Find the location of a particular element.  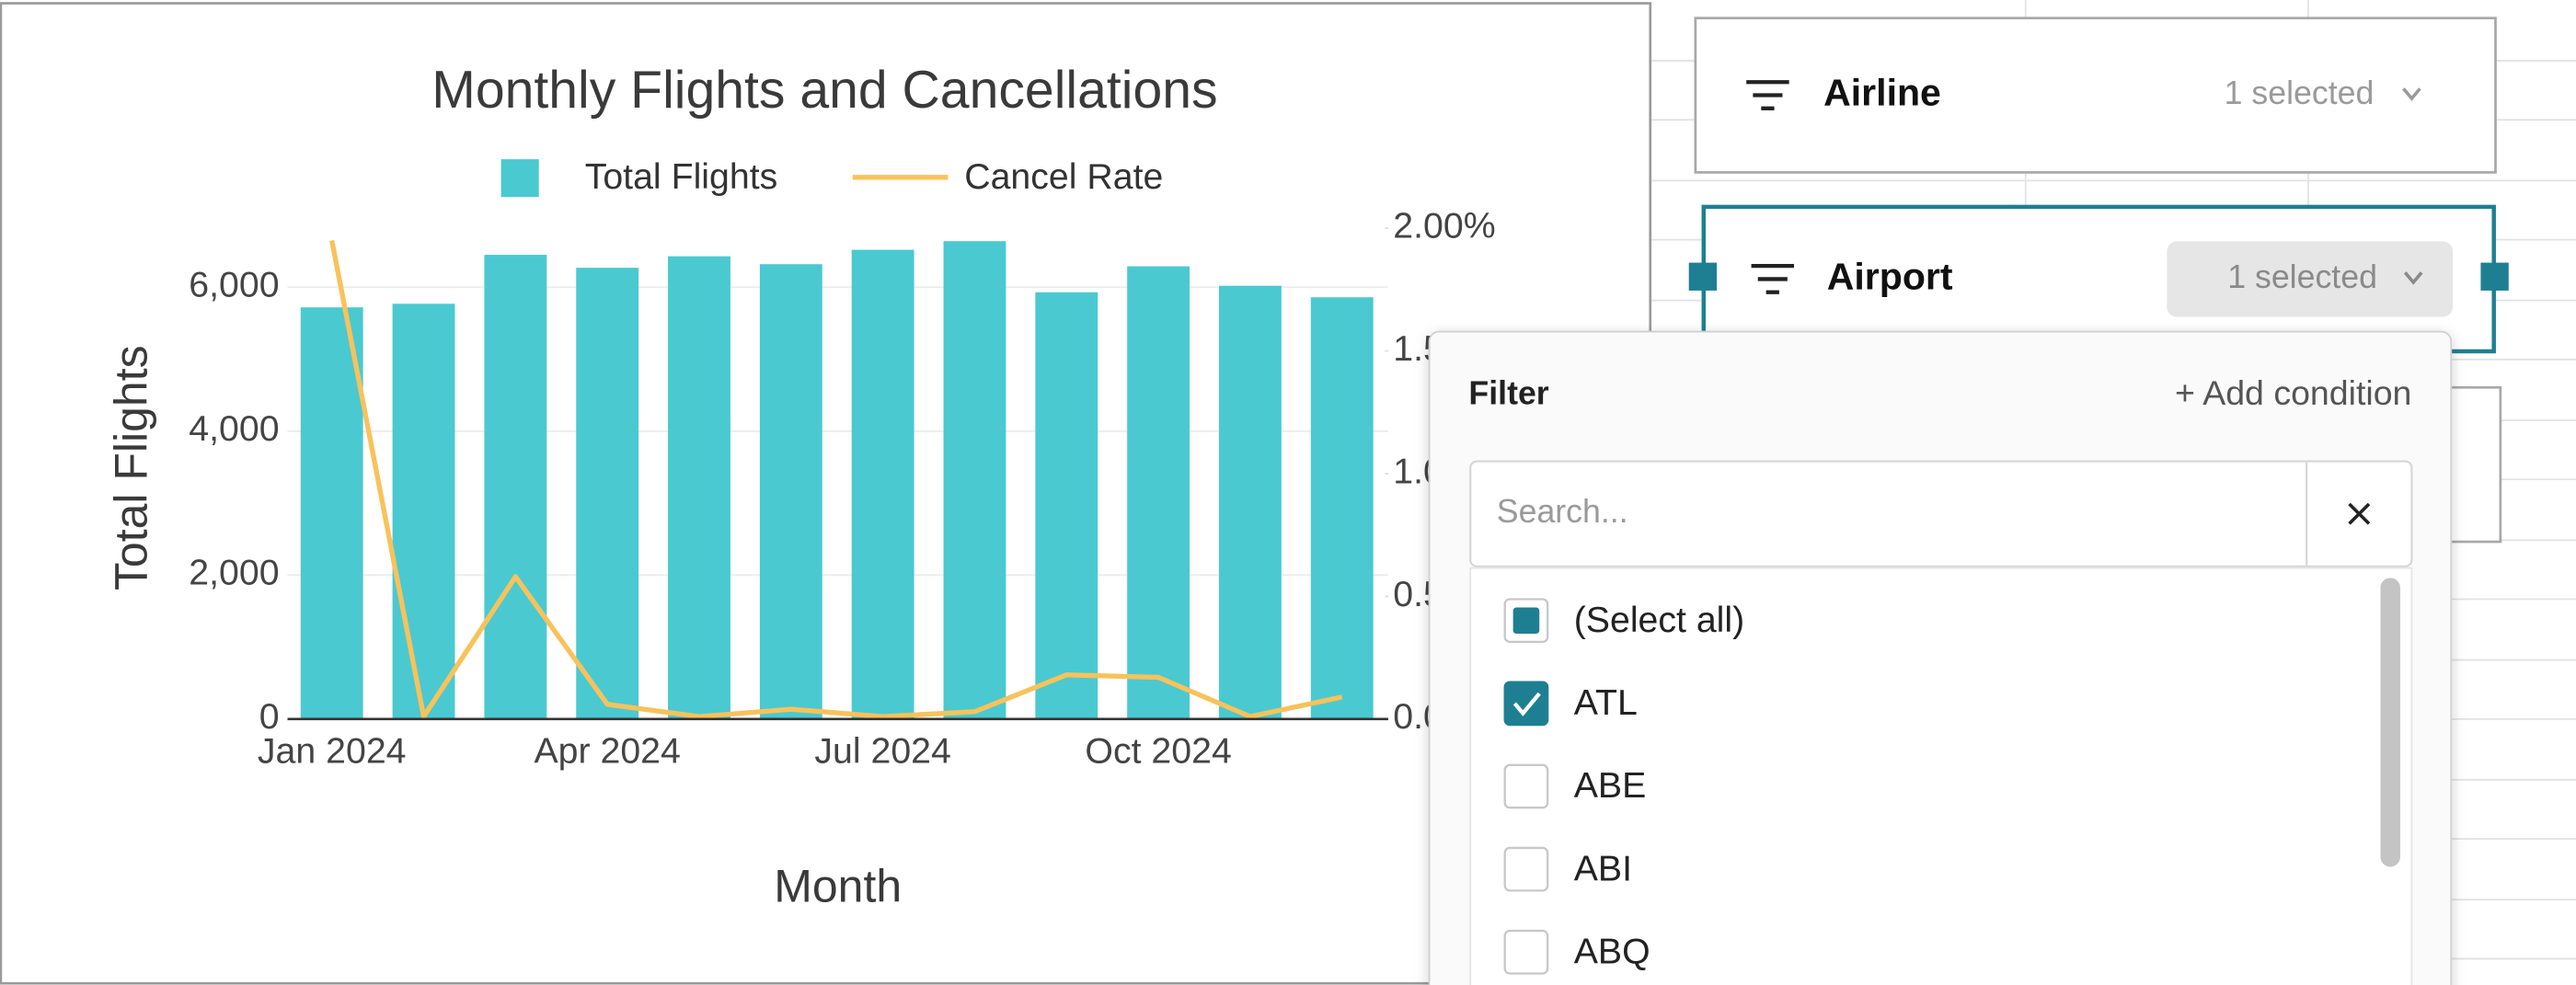

add-condition: + Add condition is located at coordinates (2293, 392).